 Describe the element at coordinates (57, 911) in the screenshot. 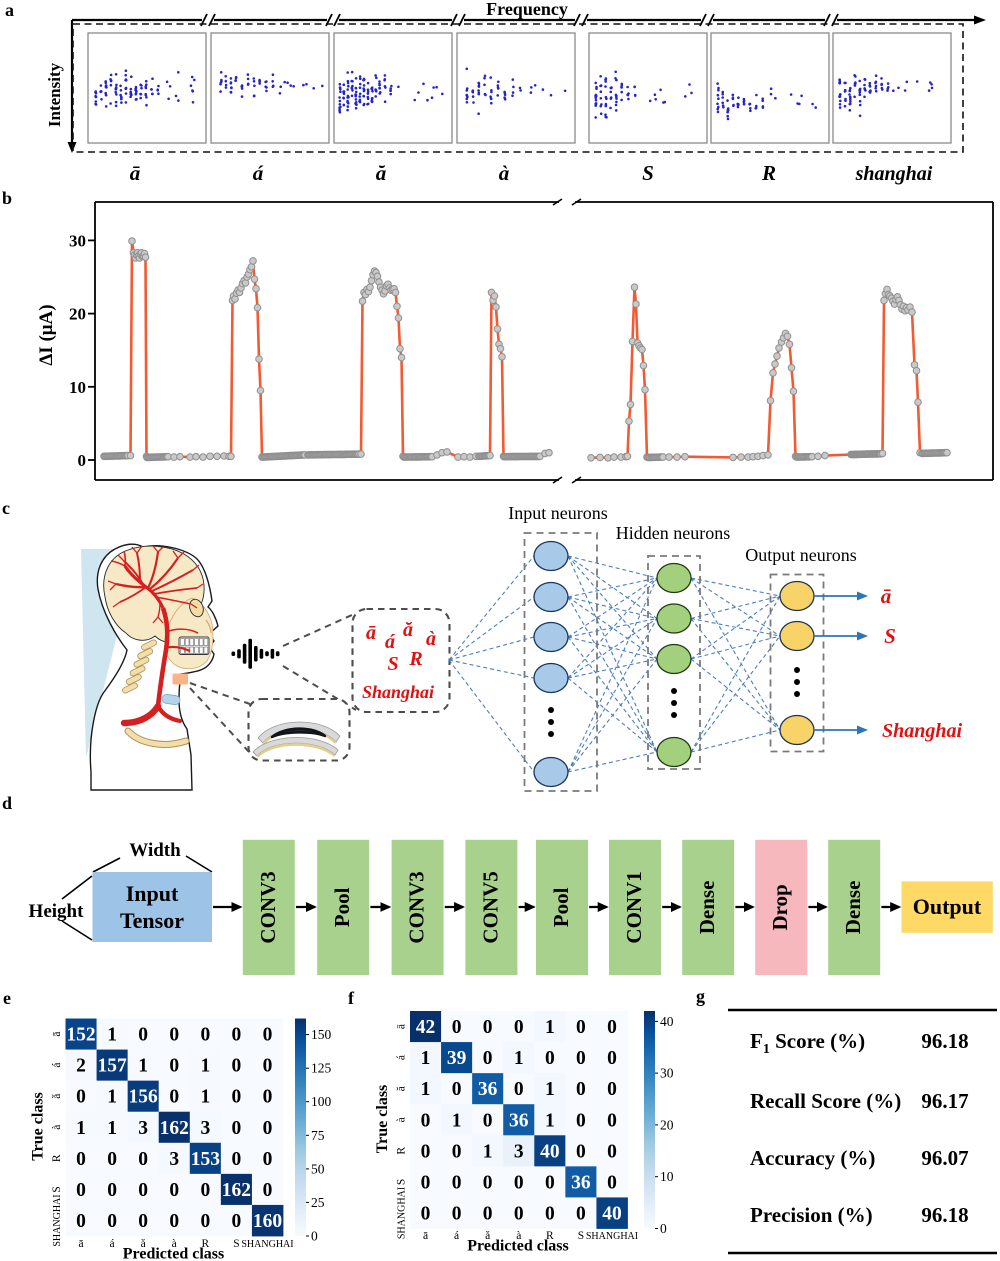

I see `svg-text: Height` at that location.